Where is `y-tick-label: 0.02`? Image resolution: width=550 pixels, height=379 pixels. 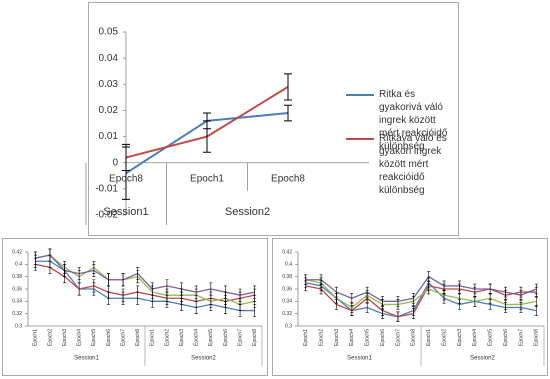
y-tick-label: 0.02 is located at coordinates (109, 110).